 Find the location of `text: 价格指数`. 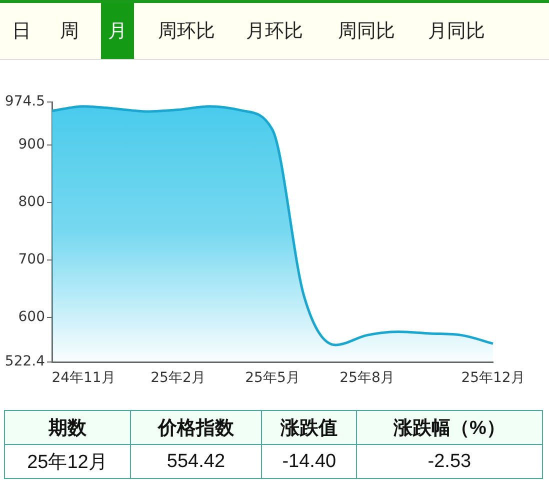

text: 价格指数 is located at coordinates (196, 427).